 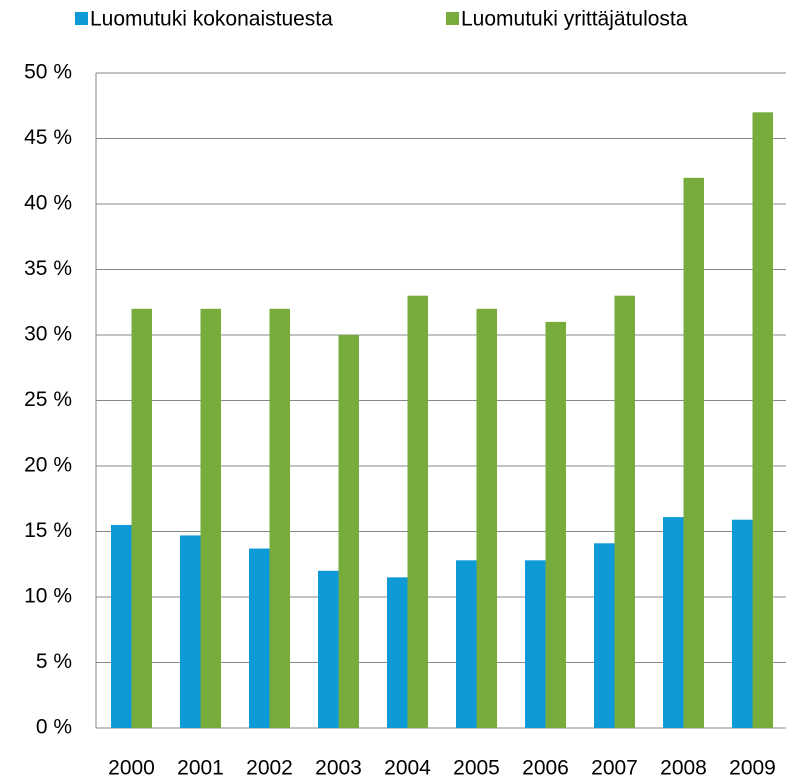 I want to click on y-tick-label: 40 %, so click(x=48, y=203).